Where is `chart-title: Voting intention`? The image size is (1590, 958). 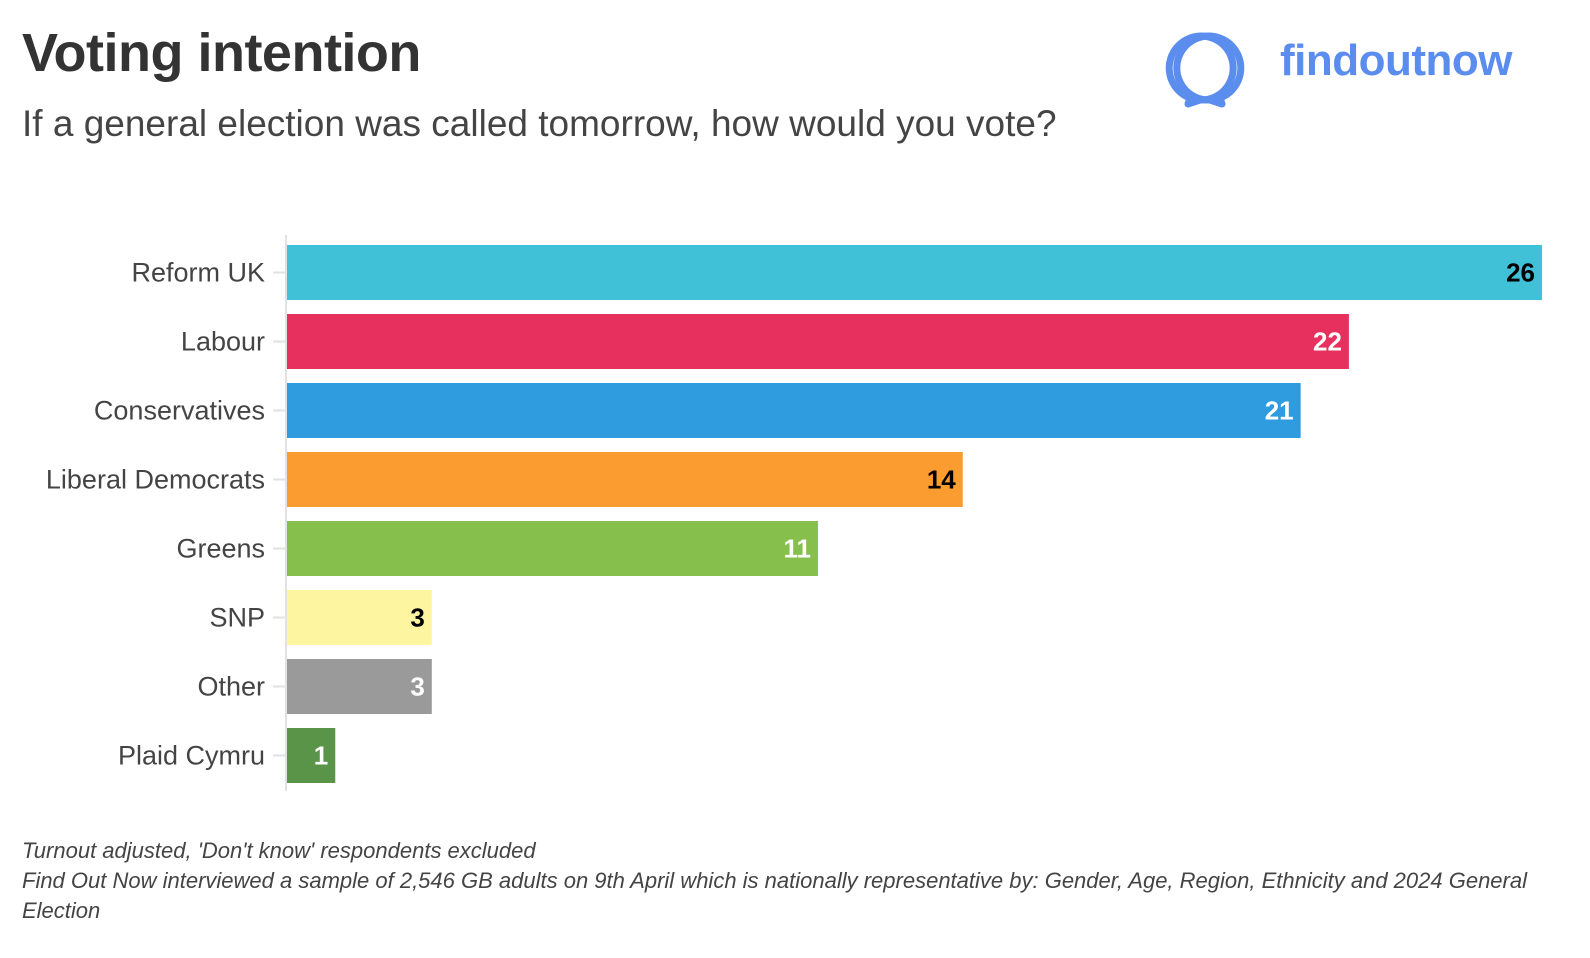
chart-title: Voting intention is located at coordinates (221, 53).